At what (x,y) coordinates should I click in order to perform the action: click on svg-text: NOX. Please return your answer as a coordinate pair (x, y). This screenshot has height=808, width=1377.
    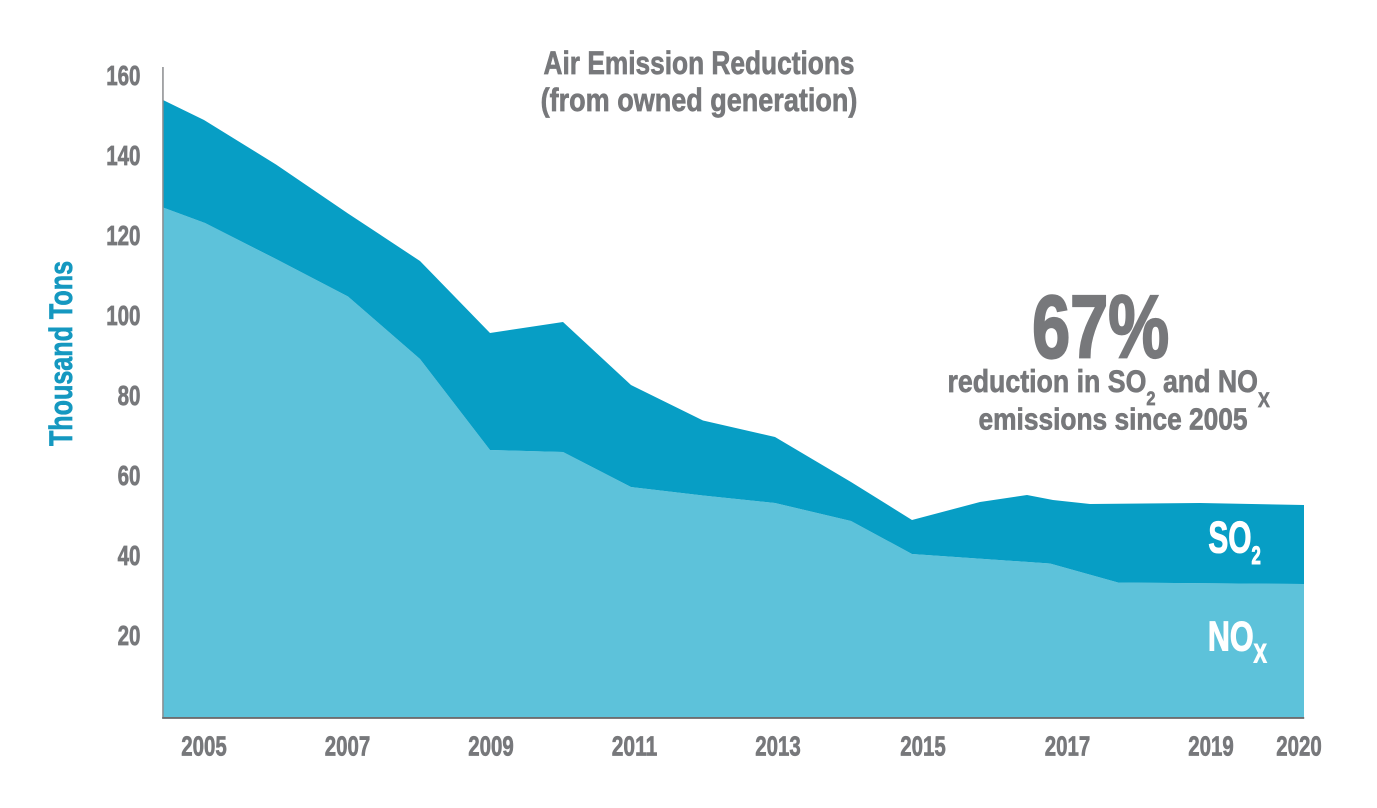
    Looking at the image, I should click on (1237, 641).